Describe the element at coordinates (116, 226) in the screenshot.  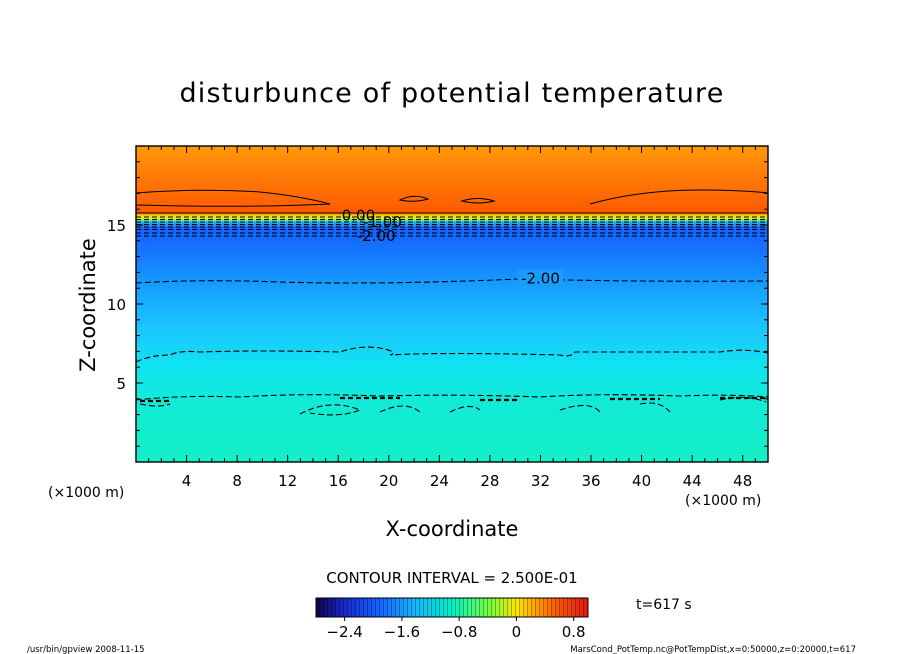
I see `y-tick-label: 15` at that location.